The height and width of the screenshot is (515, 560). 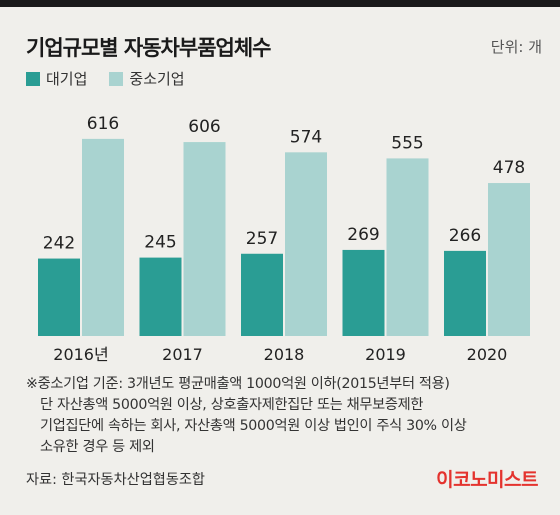 I want to click on legend-item-sme: 중소기업, so click(x=147, y=78).